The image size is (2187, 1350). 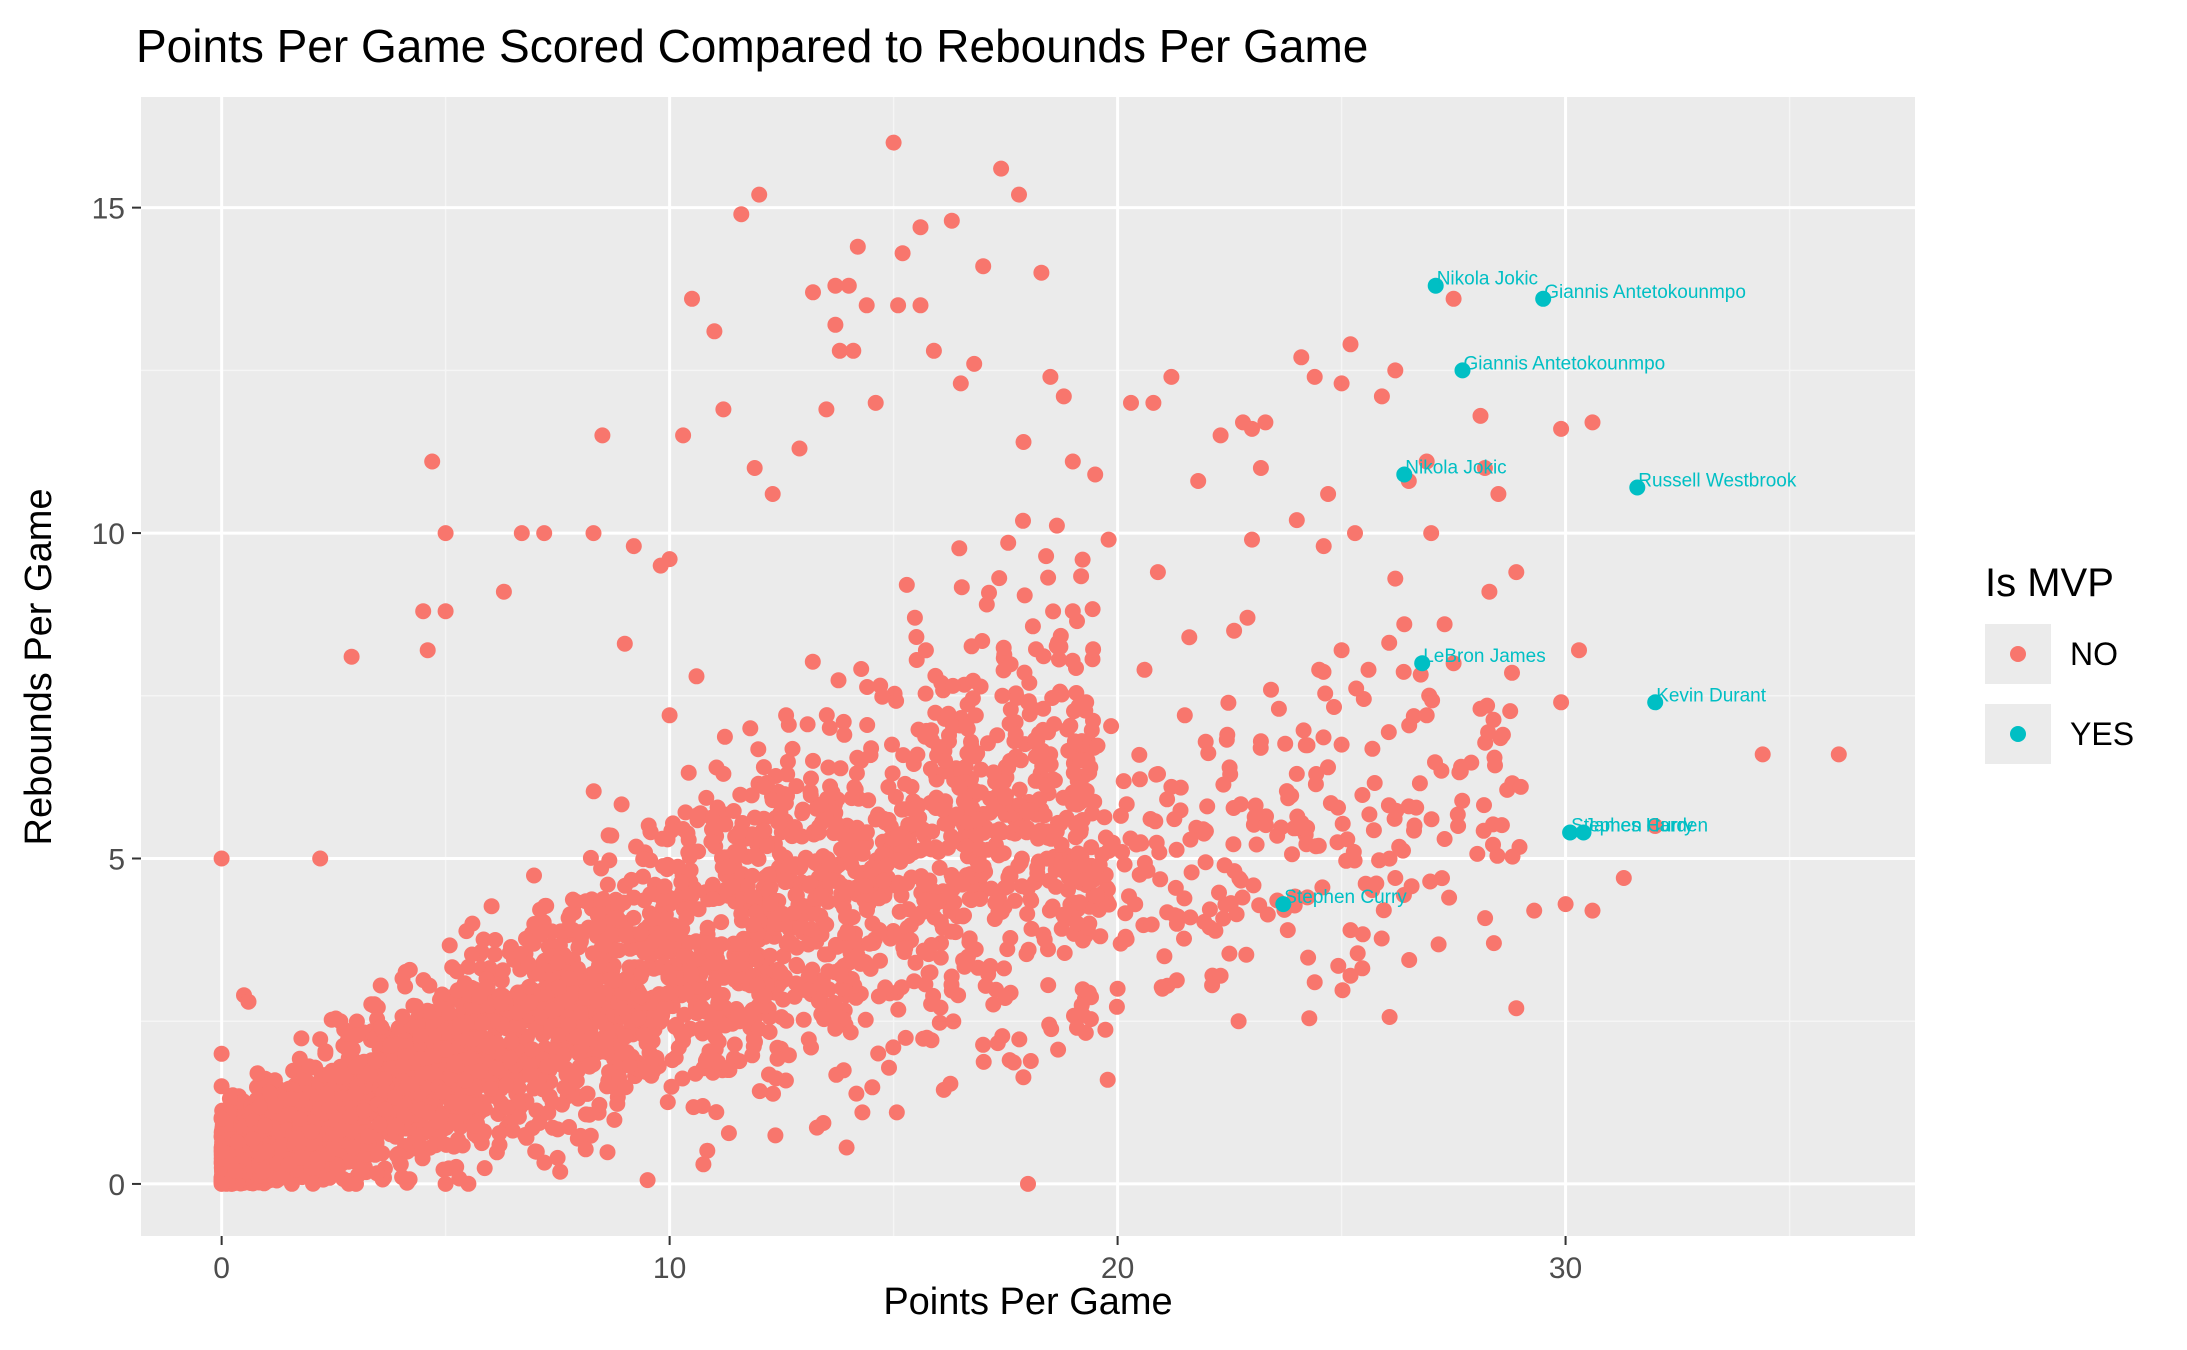 What do you see at coordinates (2094, 654) in the screenshot?
I see `legend-label-no: NO` at bounding box center [2094, 654].